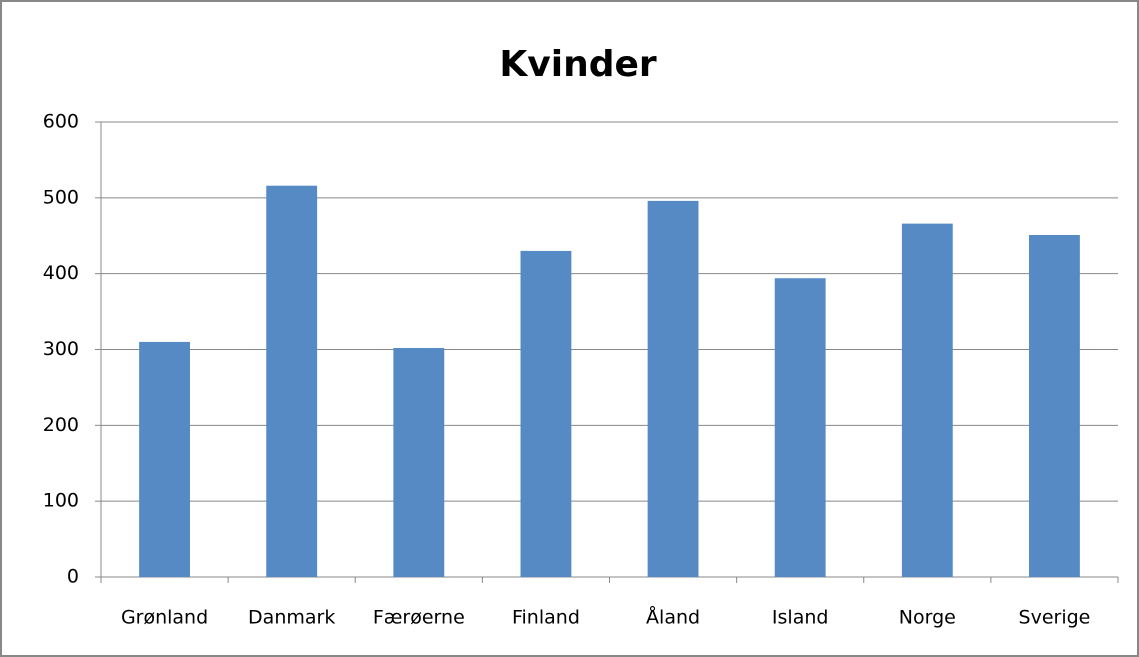 The height and width of the screenshot is (657, 1139). What do you see at coordinates (1055, 618) in the screenshot?
I see `x-tick-label: Sverige` at bounding box center [1055, 618].